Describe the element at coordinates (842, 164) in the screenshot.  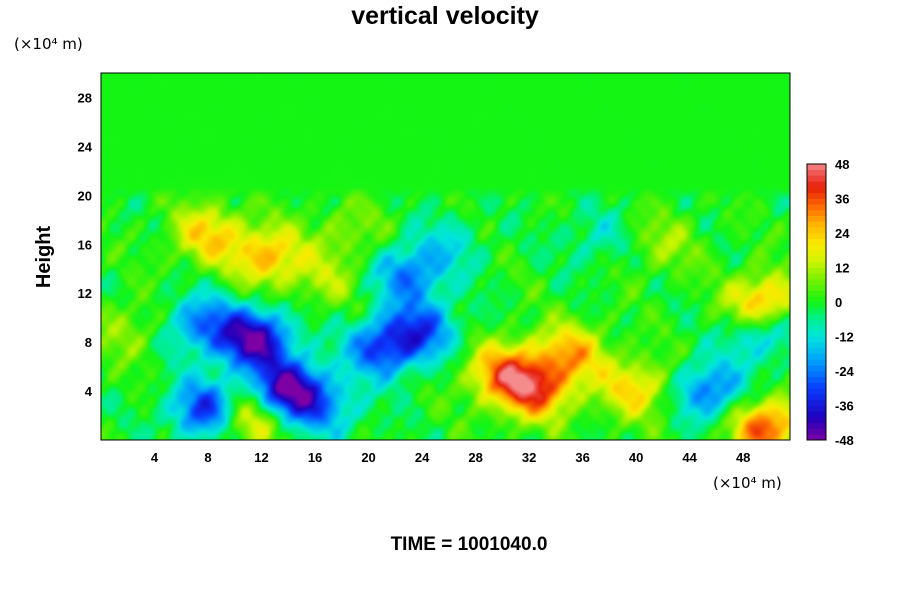
I see `colorbar-tick-label: 48` at that location.